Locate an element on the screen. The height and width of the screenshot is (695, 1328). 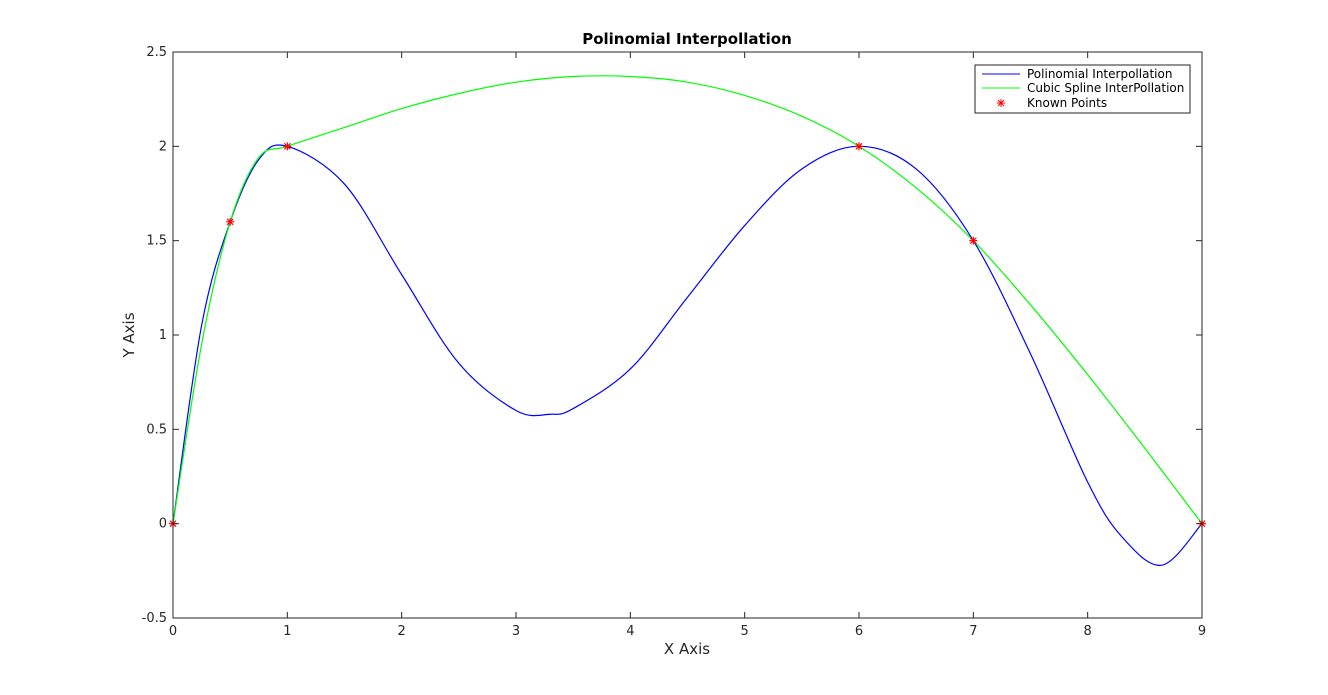
y-tick-label: 2.5 is located at coordinates (156, 52).